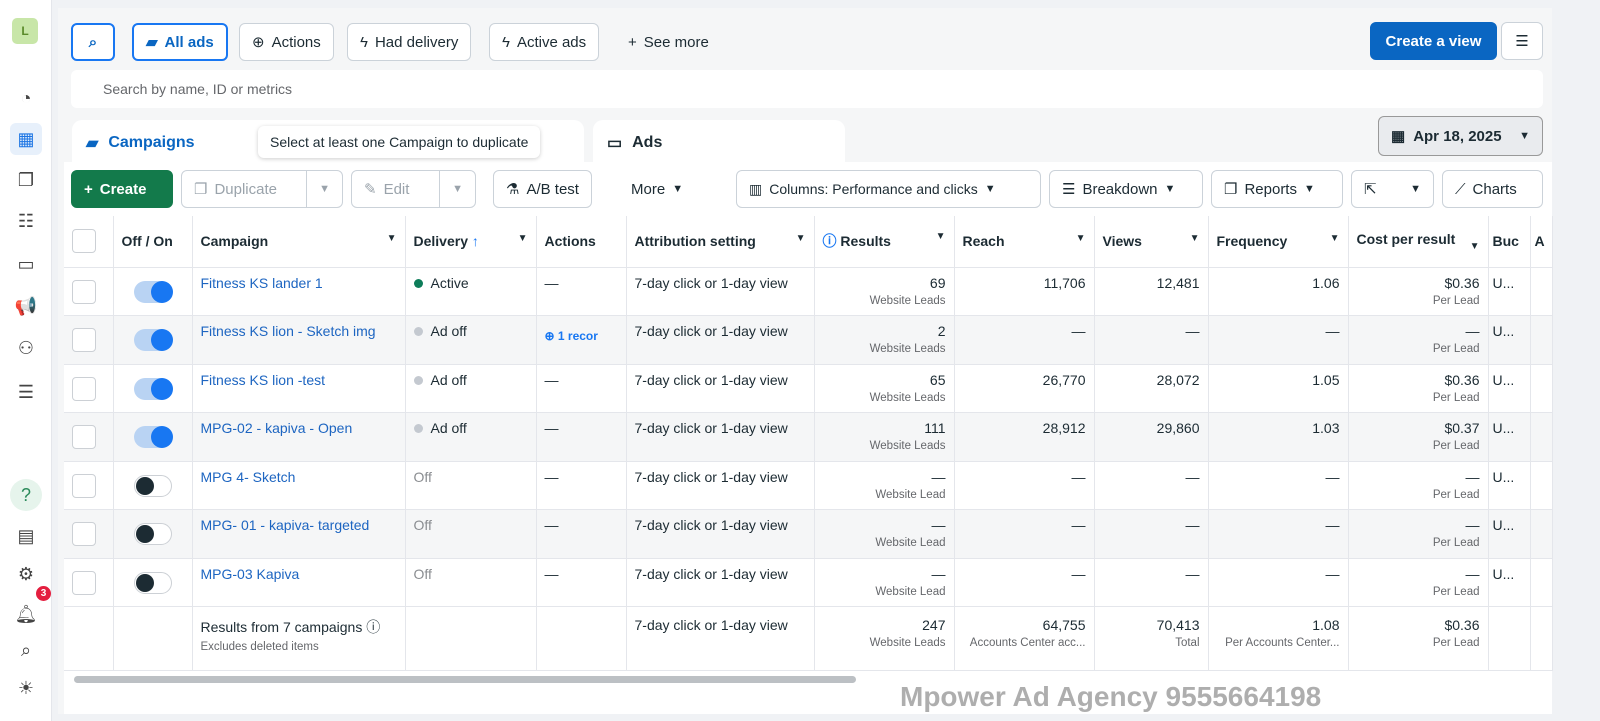  Describe the element at coordinates (26, 220) in the screenshot. I see `audiences-icon: ☷` at that location.